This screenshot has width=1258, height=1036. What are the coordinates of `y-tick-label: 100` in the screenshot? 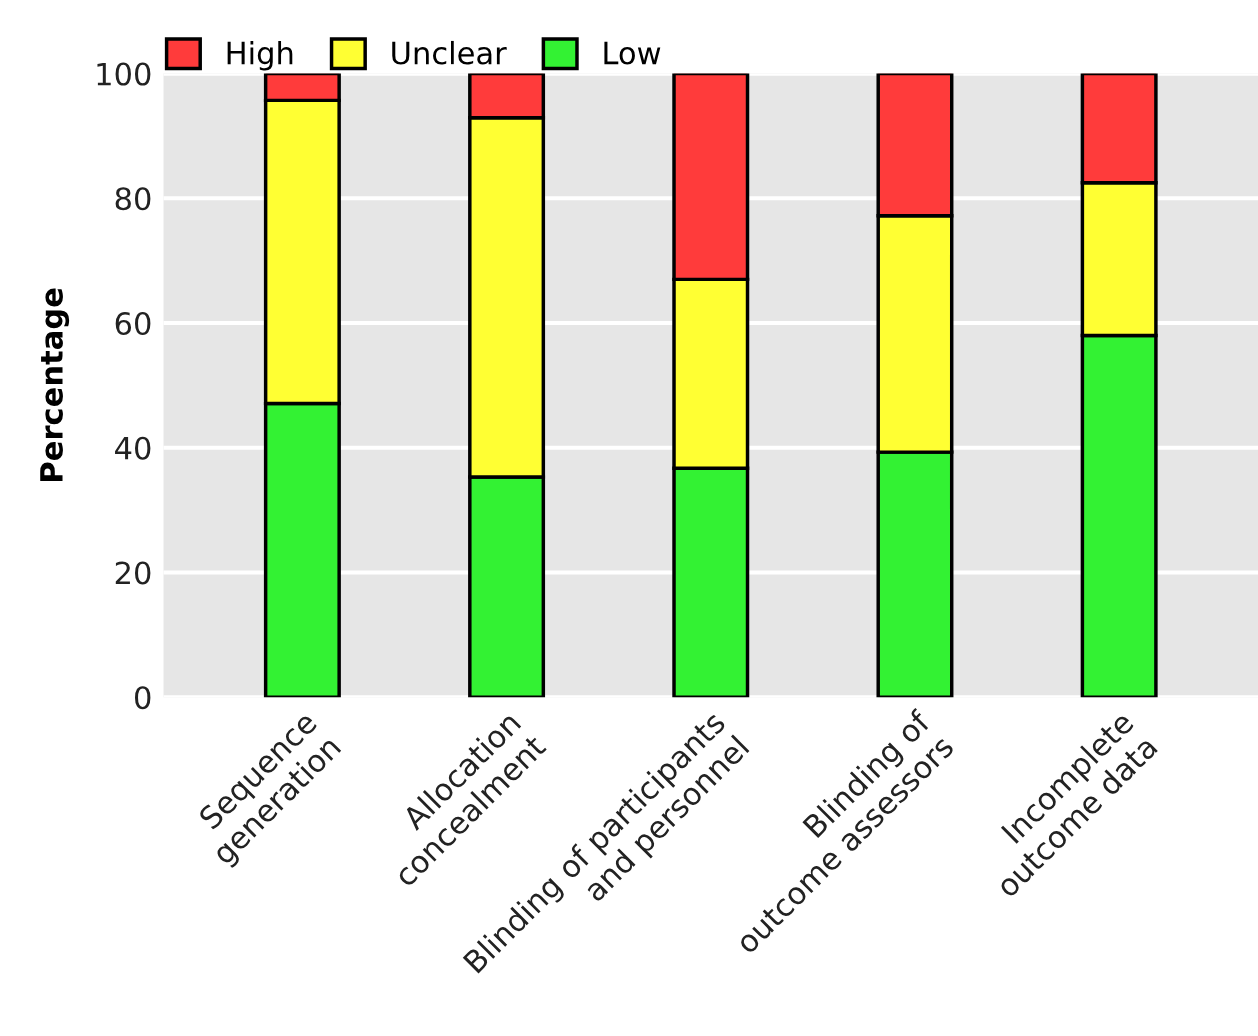 It's located at (124, 74).